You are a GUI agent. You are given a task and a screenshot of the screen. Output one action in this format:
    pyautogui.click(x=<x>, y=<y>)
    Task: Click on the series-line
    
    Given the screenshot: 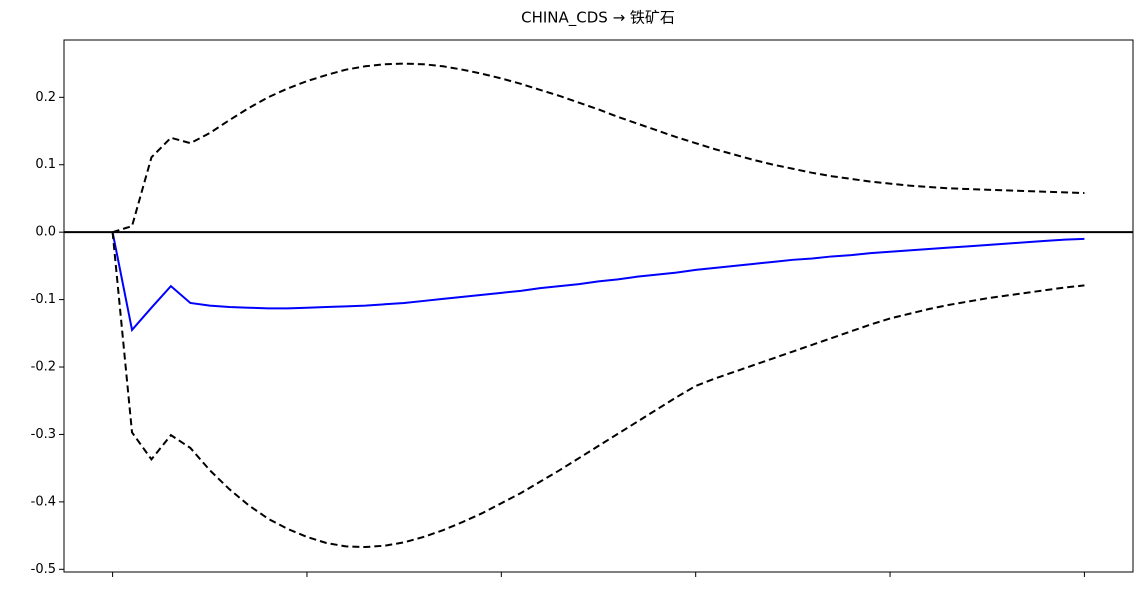 What is the action you would take?
    pyautogui.click(x=598, y=282)
    